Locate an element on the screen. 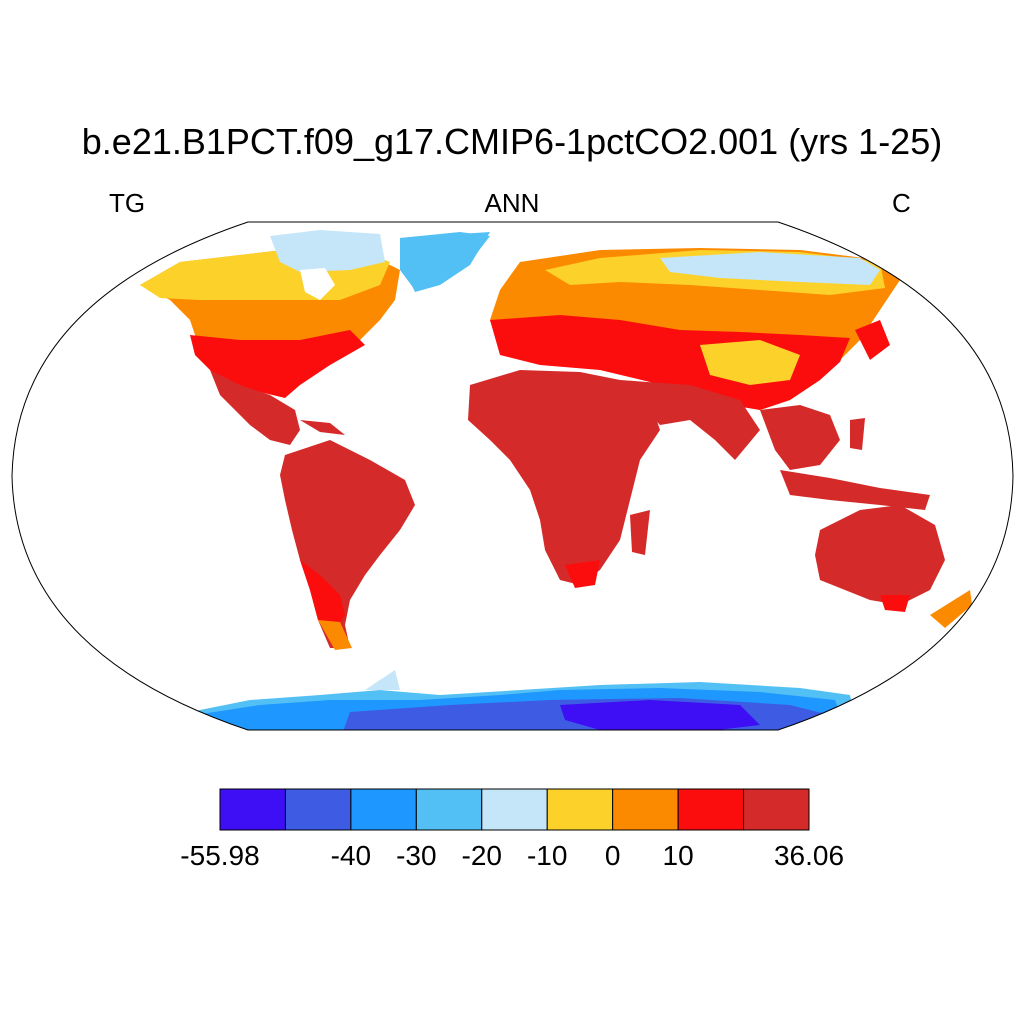 Image resolution: width=1024 pixels, height=1024 pixels. colorbar-tick-label: -55.98 is located at coordinates (220, 855).